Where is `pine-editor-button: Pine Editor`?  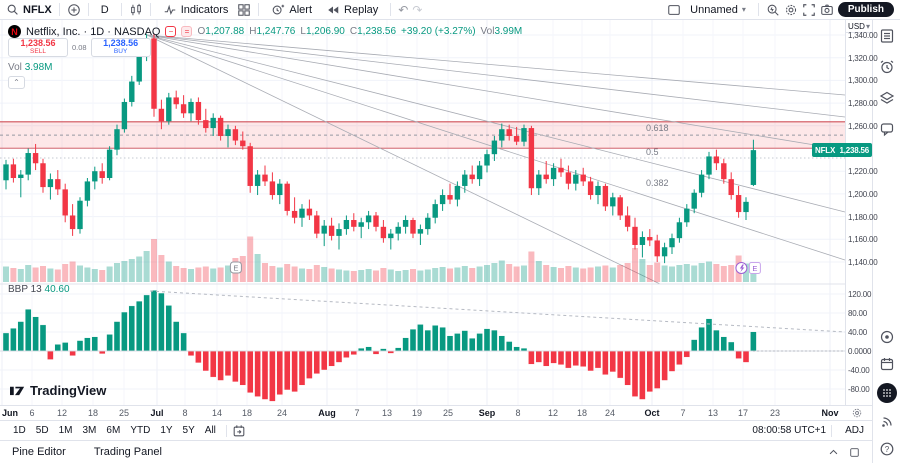 pine-editor-button: Pine Editor is located at coordinates (39, 452).